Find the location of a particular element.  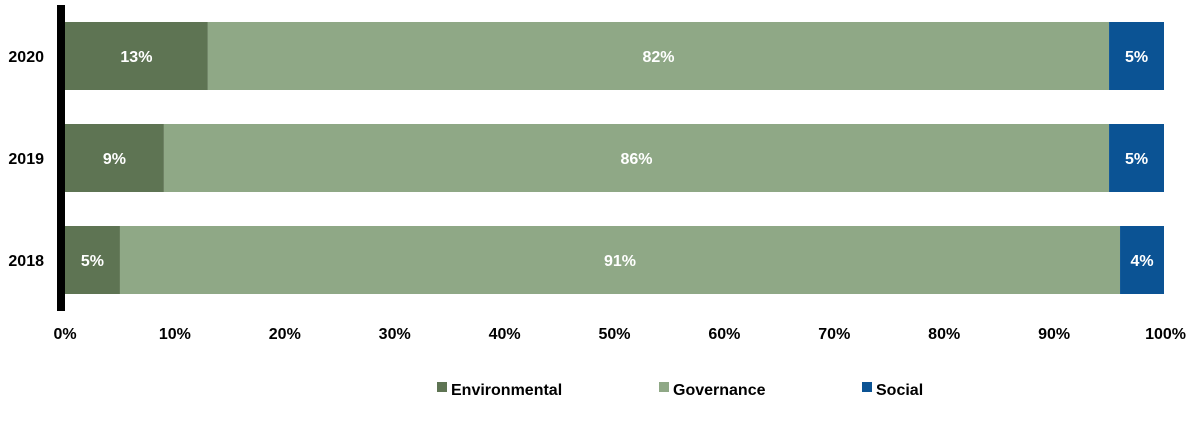

x-tick-label: 0% is located at coordinates (64, 334).